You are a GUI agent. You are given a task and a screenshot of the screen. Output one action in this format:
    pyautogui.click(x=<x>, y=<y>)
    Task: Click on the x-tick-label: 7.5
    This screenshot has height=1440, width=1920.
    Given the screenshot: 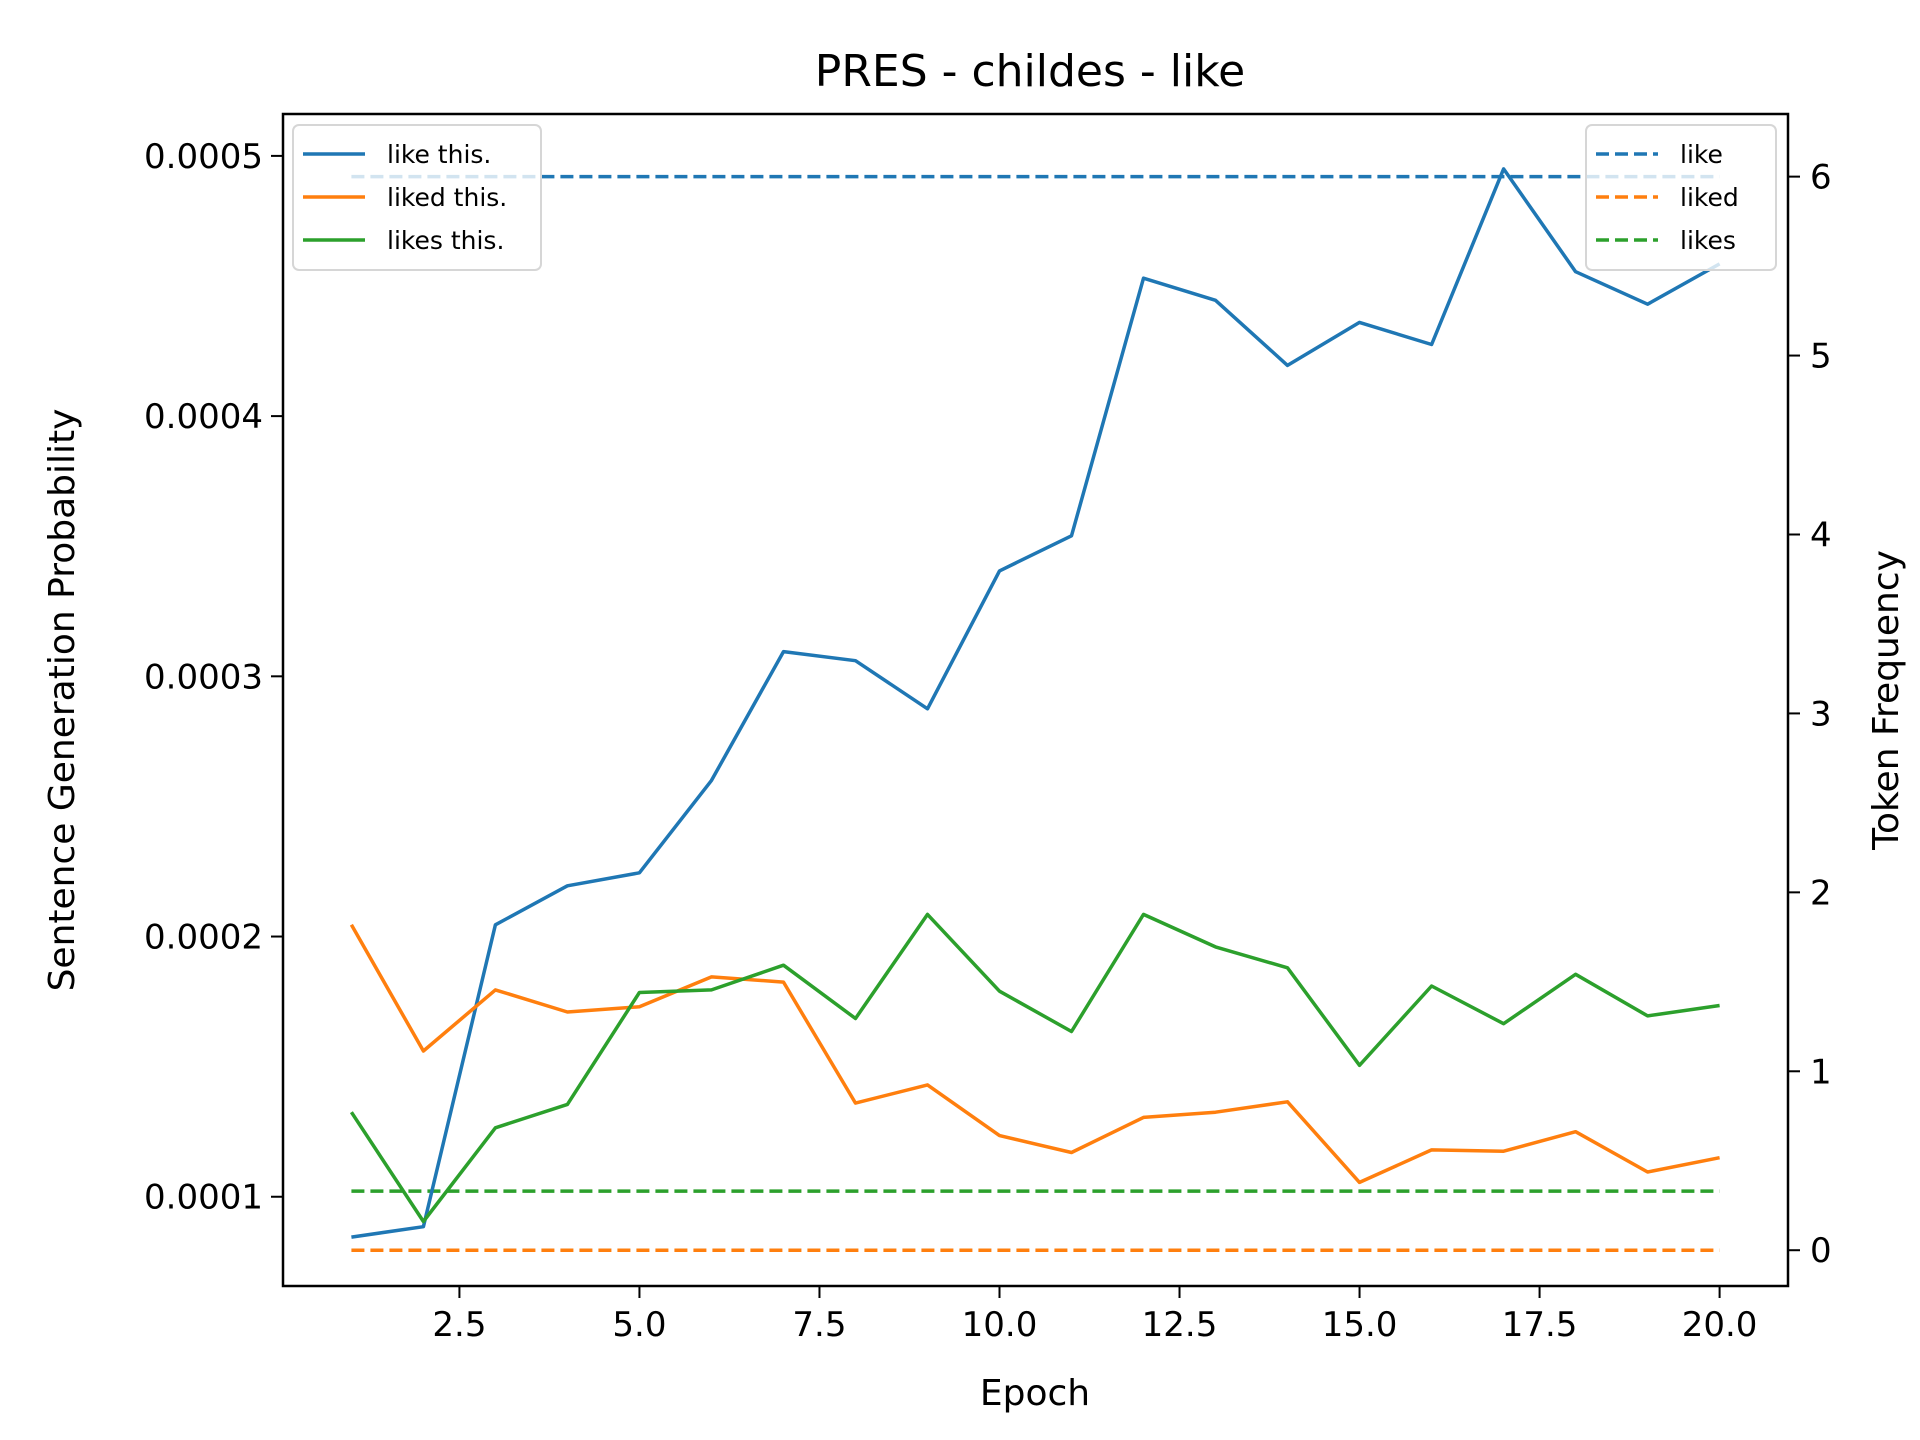 What is the action you would take?
    pyautogui.click(x=819, y=1325)
    